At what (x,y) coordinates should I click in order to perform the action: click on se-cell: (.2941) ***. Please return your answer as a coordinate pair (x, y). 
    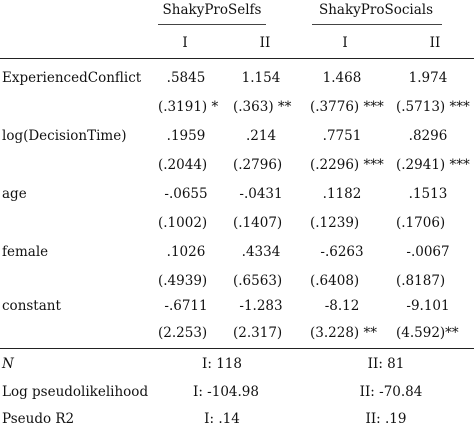
    Looking at the image, I should click on (433, 165).